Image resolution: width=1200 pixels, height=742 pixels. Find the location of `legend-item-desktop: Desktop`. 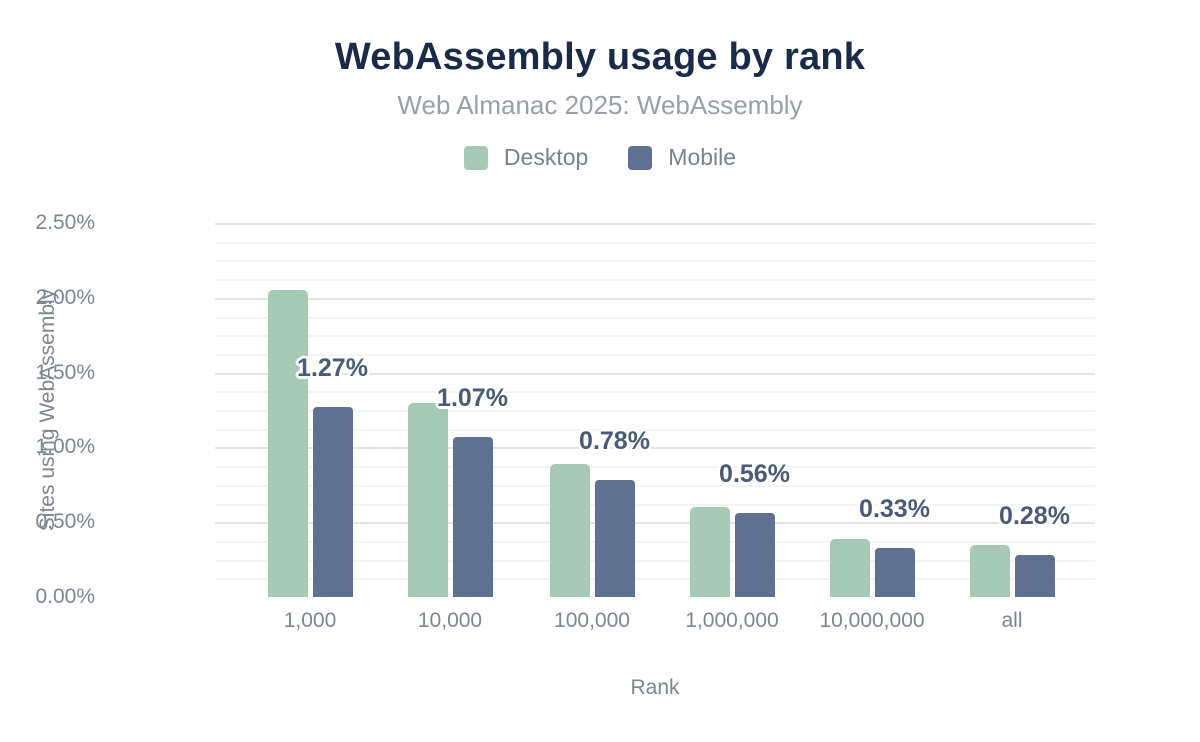

legend-item-desktop: Desktop is located at coordinates (526, 157).